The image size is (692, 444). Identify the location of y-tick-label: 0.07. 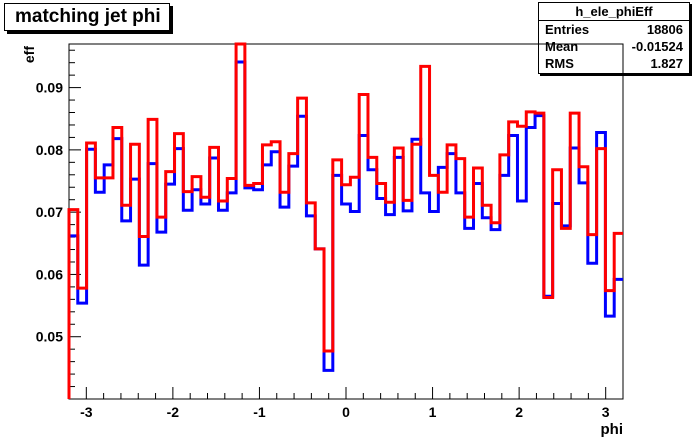
(49, 212).